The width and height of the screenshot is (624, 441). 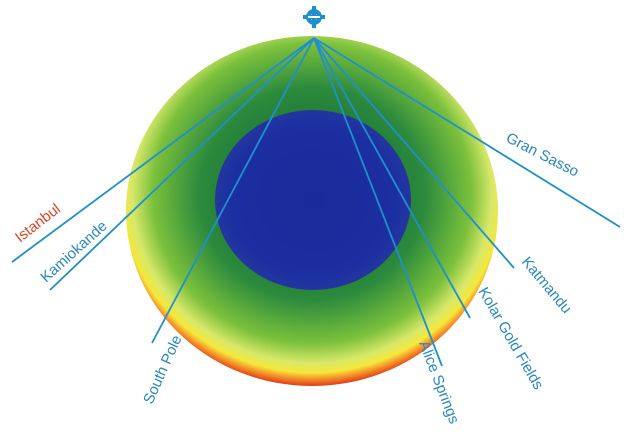 What do you see at coordinates (313, 200) in the screenshot?
I see `earth-core` at bounding box center [313, 200].